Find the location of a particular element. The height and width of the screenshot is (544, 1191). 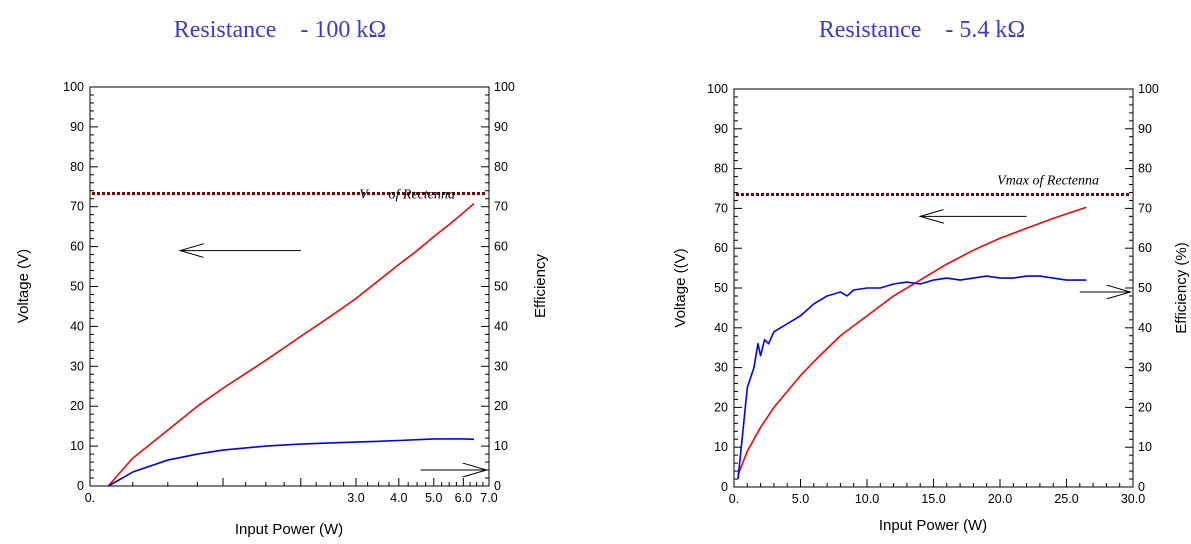

chart-right-y2-axis-label: Efficiency (%) is located at coordinates (1181, 287).